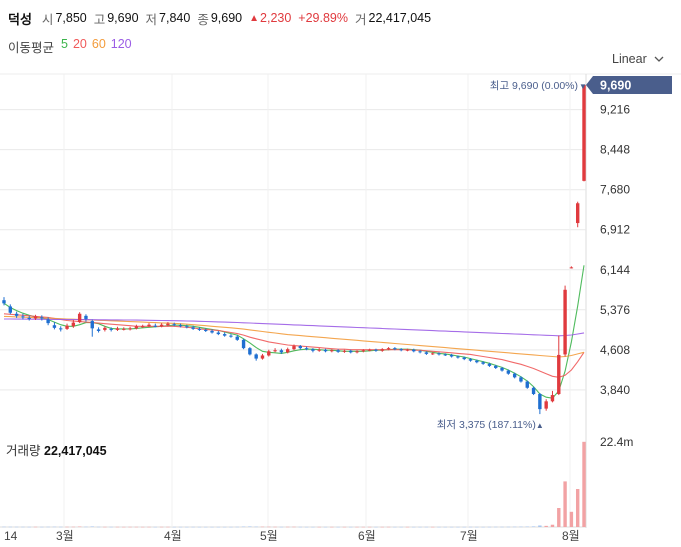 The image size is (681, 547). I want to click on close-value: 9,690, so click(226, 18).